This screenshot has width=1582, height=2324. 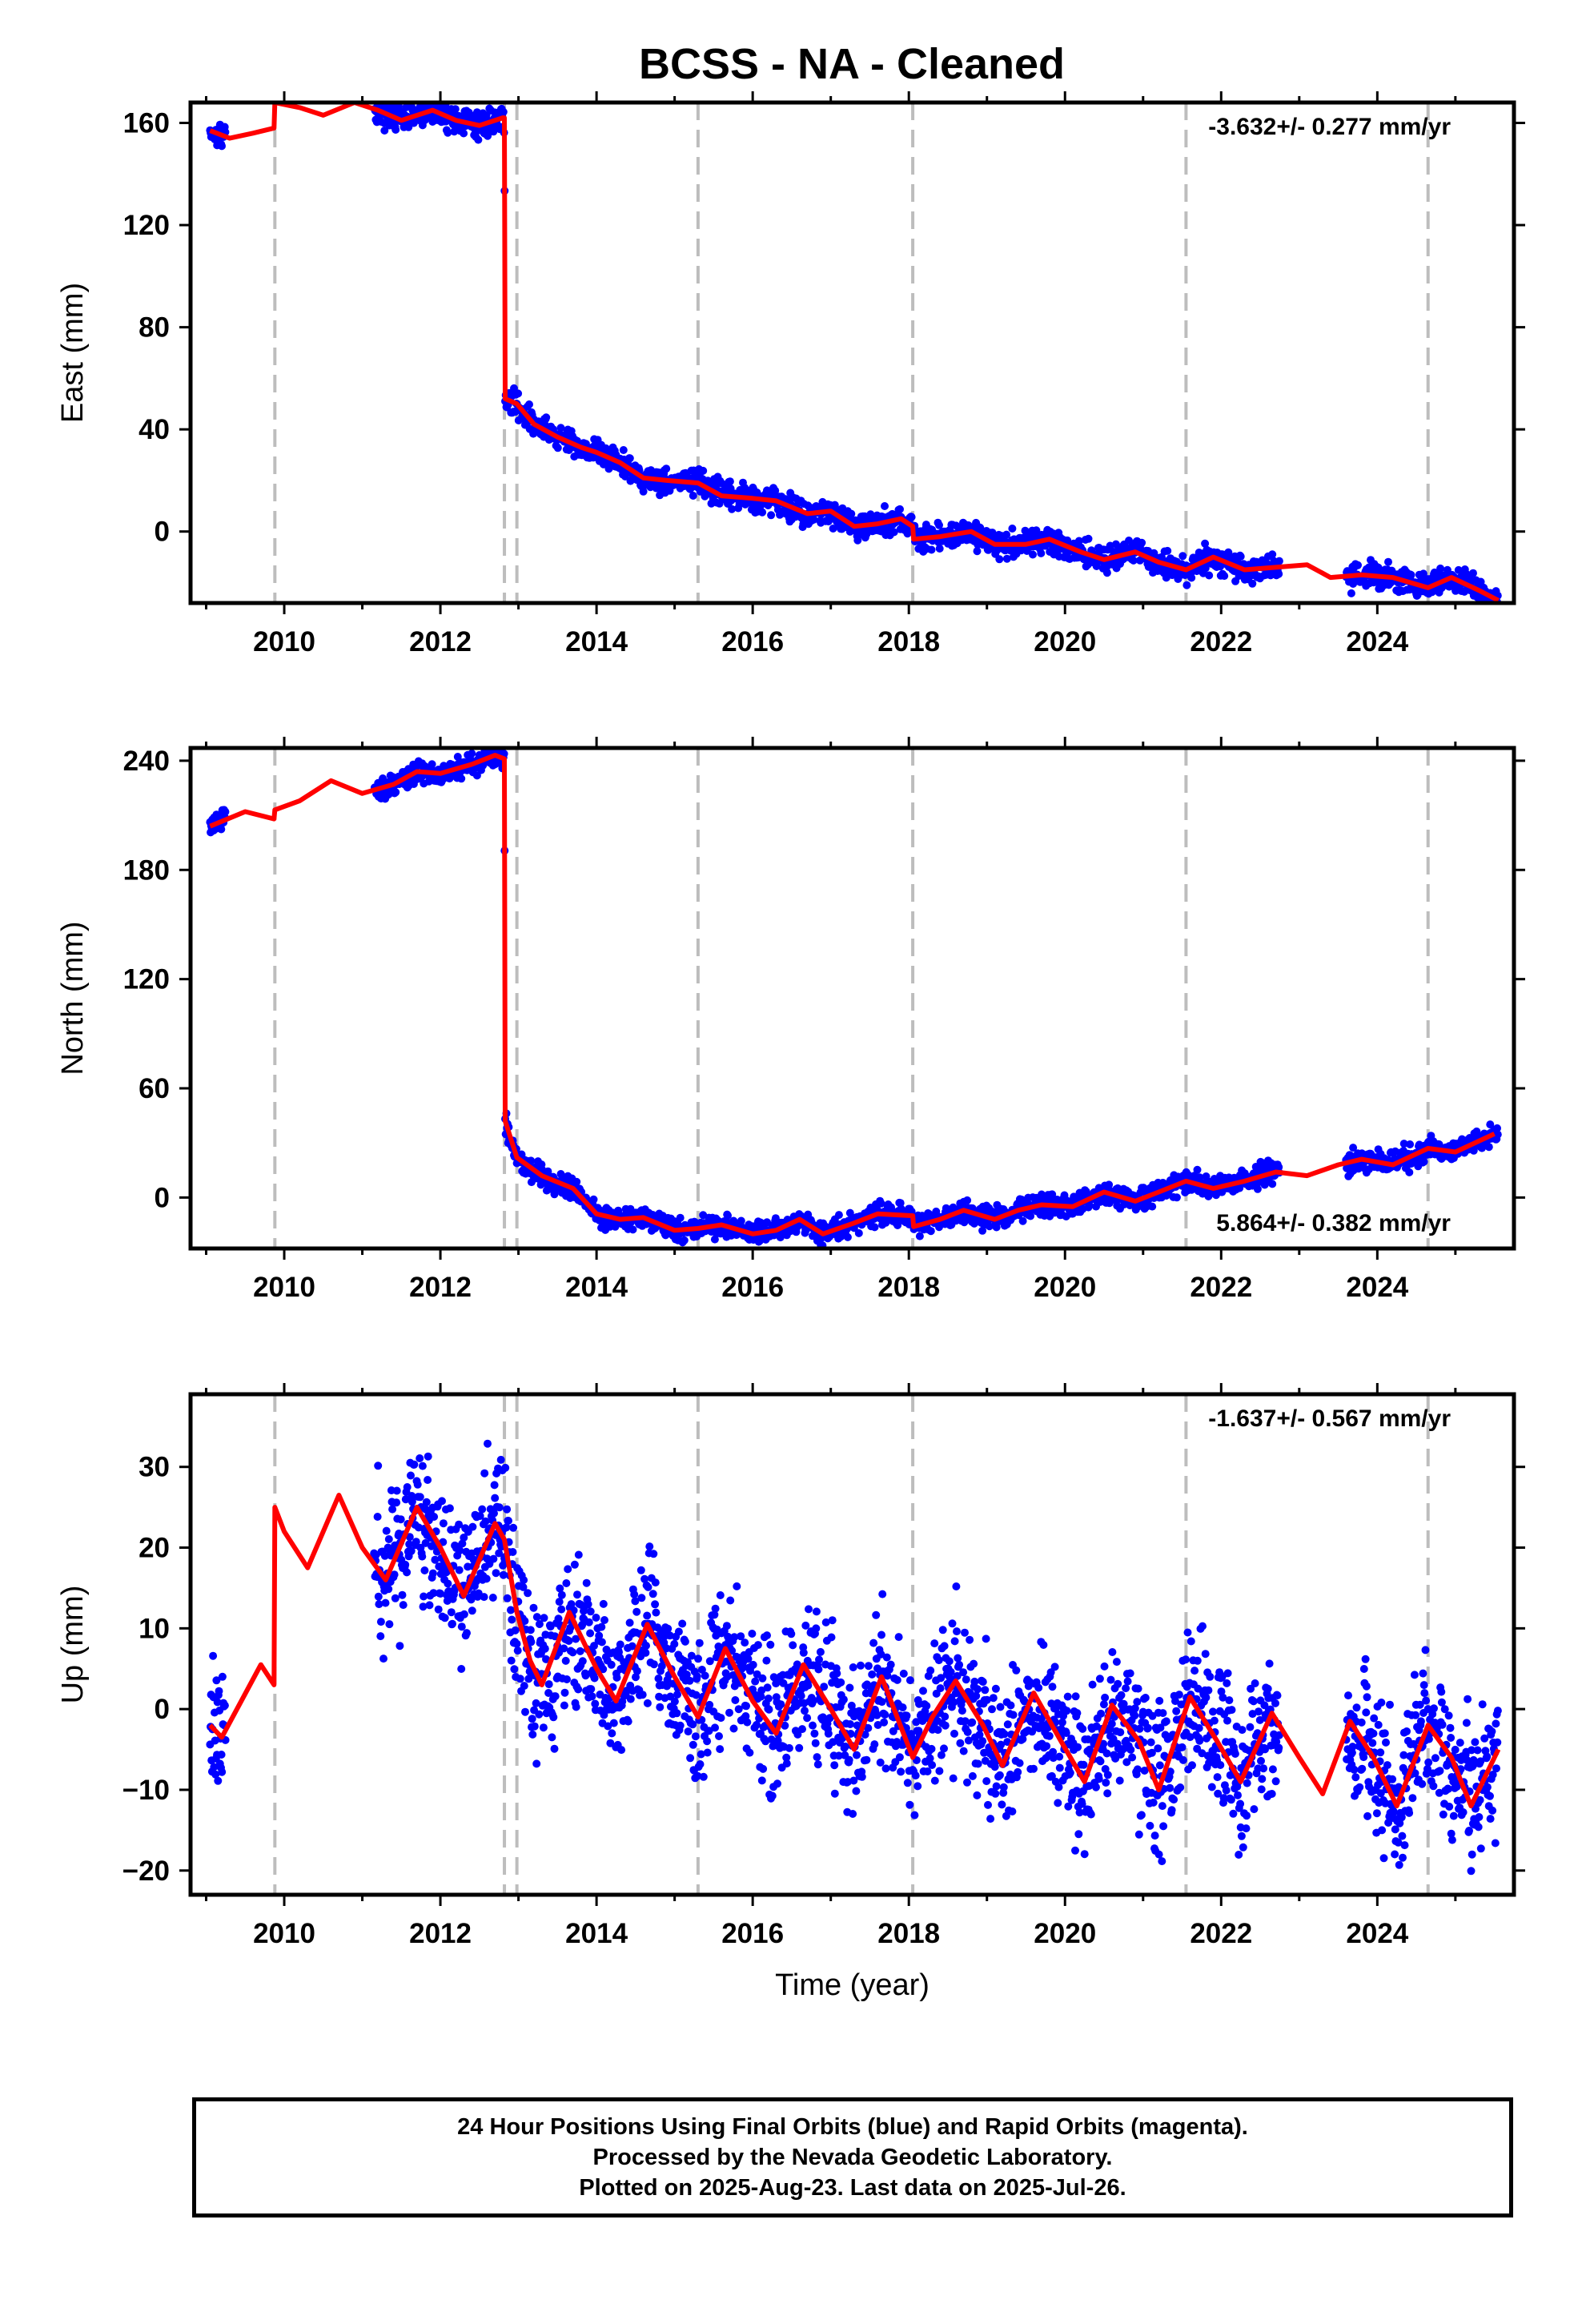 What do you see at coordinates (908, 1287) in the screenshot?
I see `north-x-tick-label: 2018` at bounding box center [908, 1287].